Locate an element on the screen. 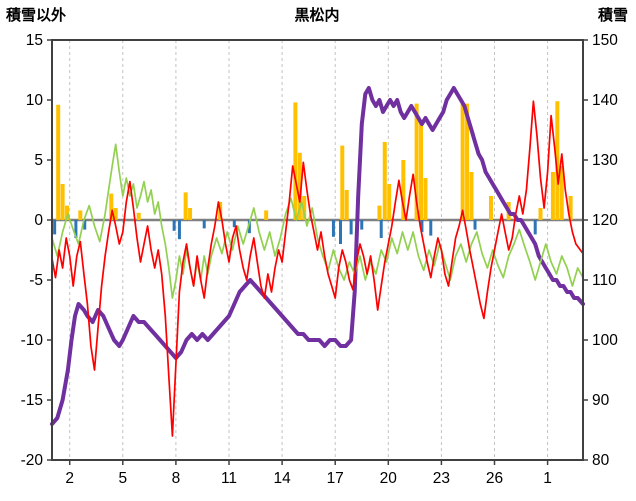 The height and width of the screenshot is (501, 636). svg-text: 90 is located at coordinates (601, 400).